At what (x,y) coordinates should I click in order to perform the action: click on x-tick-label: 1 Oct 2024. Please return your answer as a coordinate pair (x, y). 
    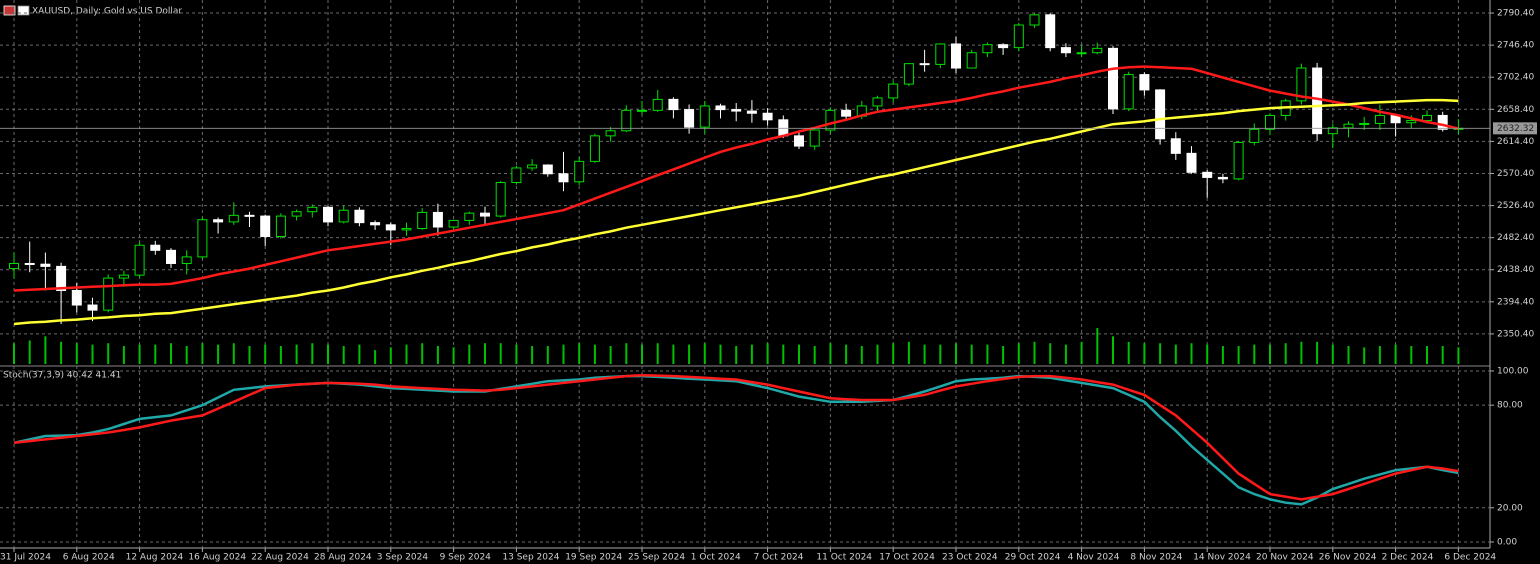
    Looking at the image, I should click on (716, 558).